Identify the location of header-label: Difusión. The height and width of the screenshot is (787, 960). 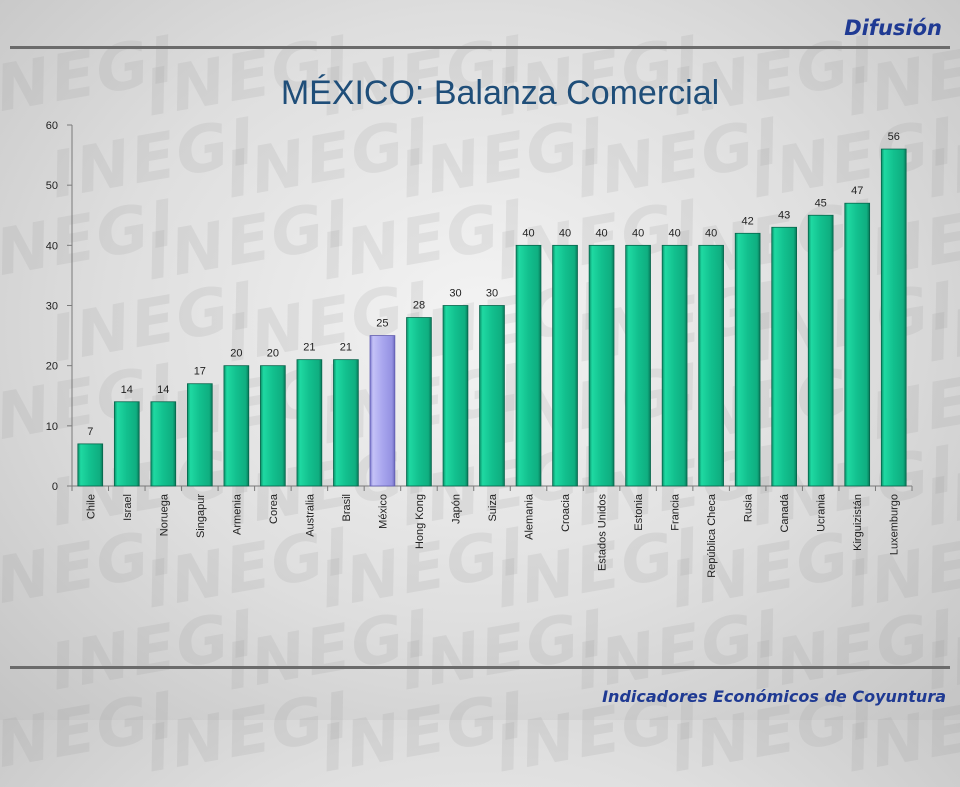
(893, 28).